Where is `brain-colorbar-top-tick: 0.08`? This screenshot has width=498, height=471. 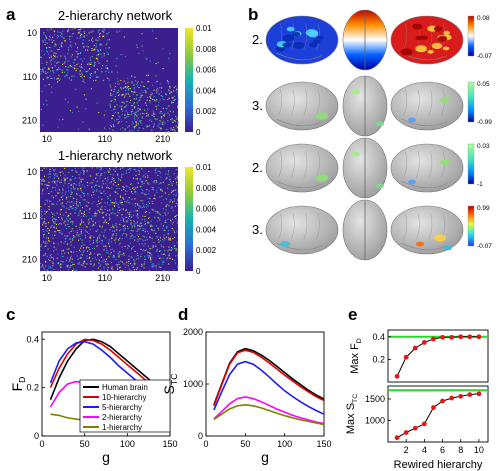
brain-colorbar-top-tick: 0.08 is located at coordinates (483, 18).